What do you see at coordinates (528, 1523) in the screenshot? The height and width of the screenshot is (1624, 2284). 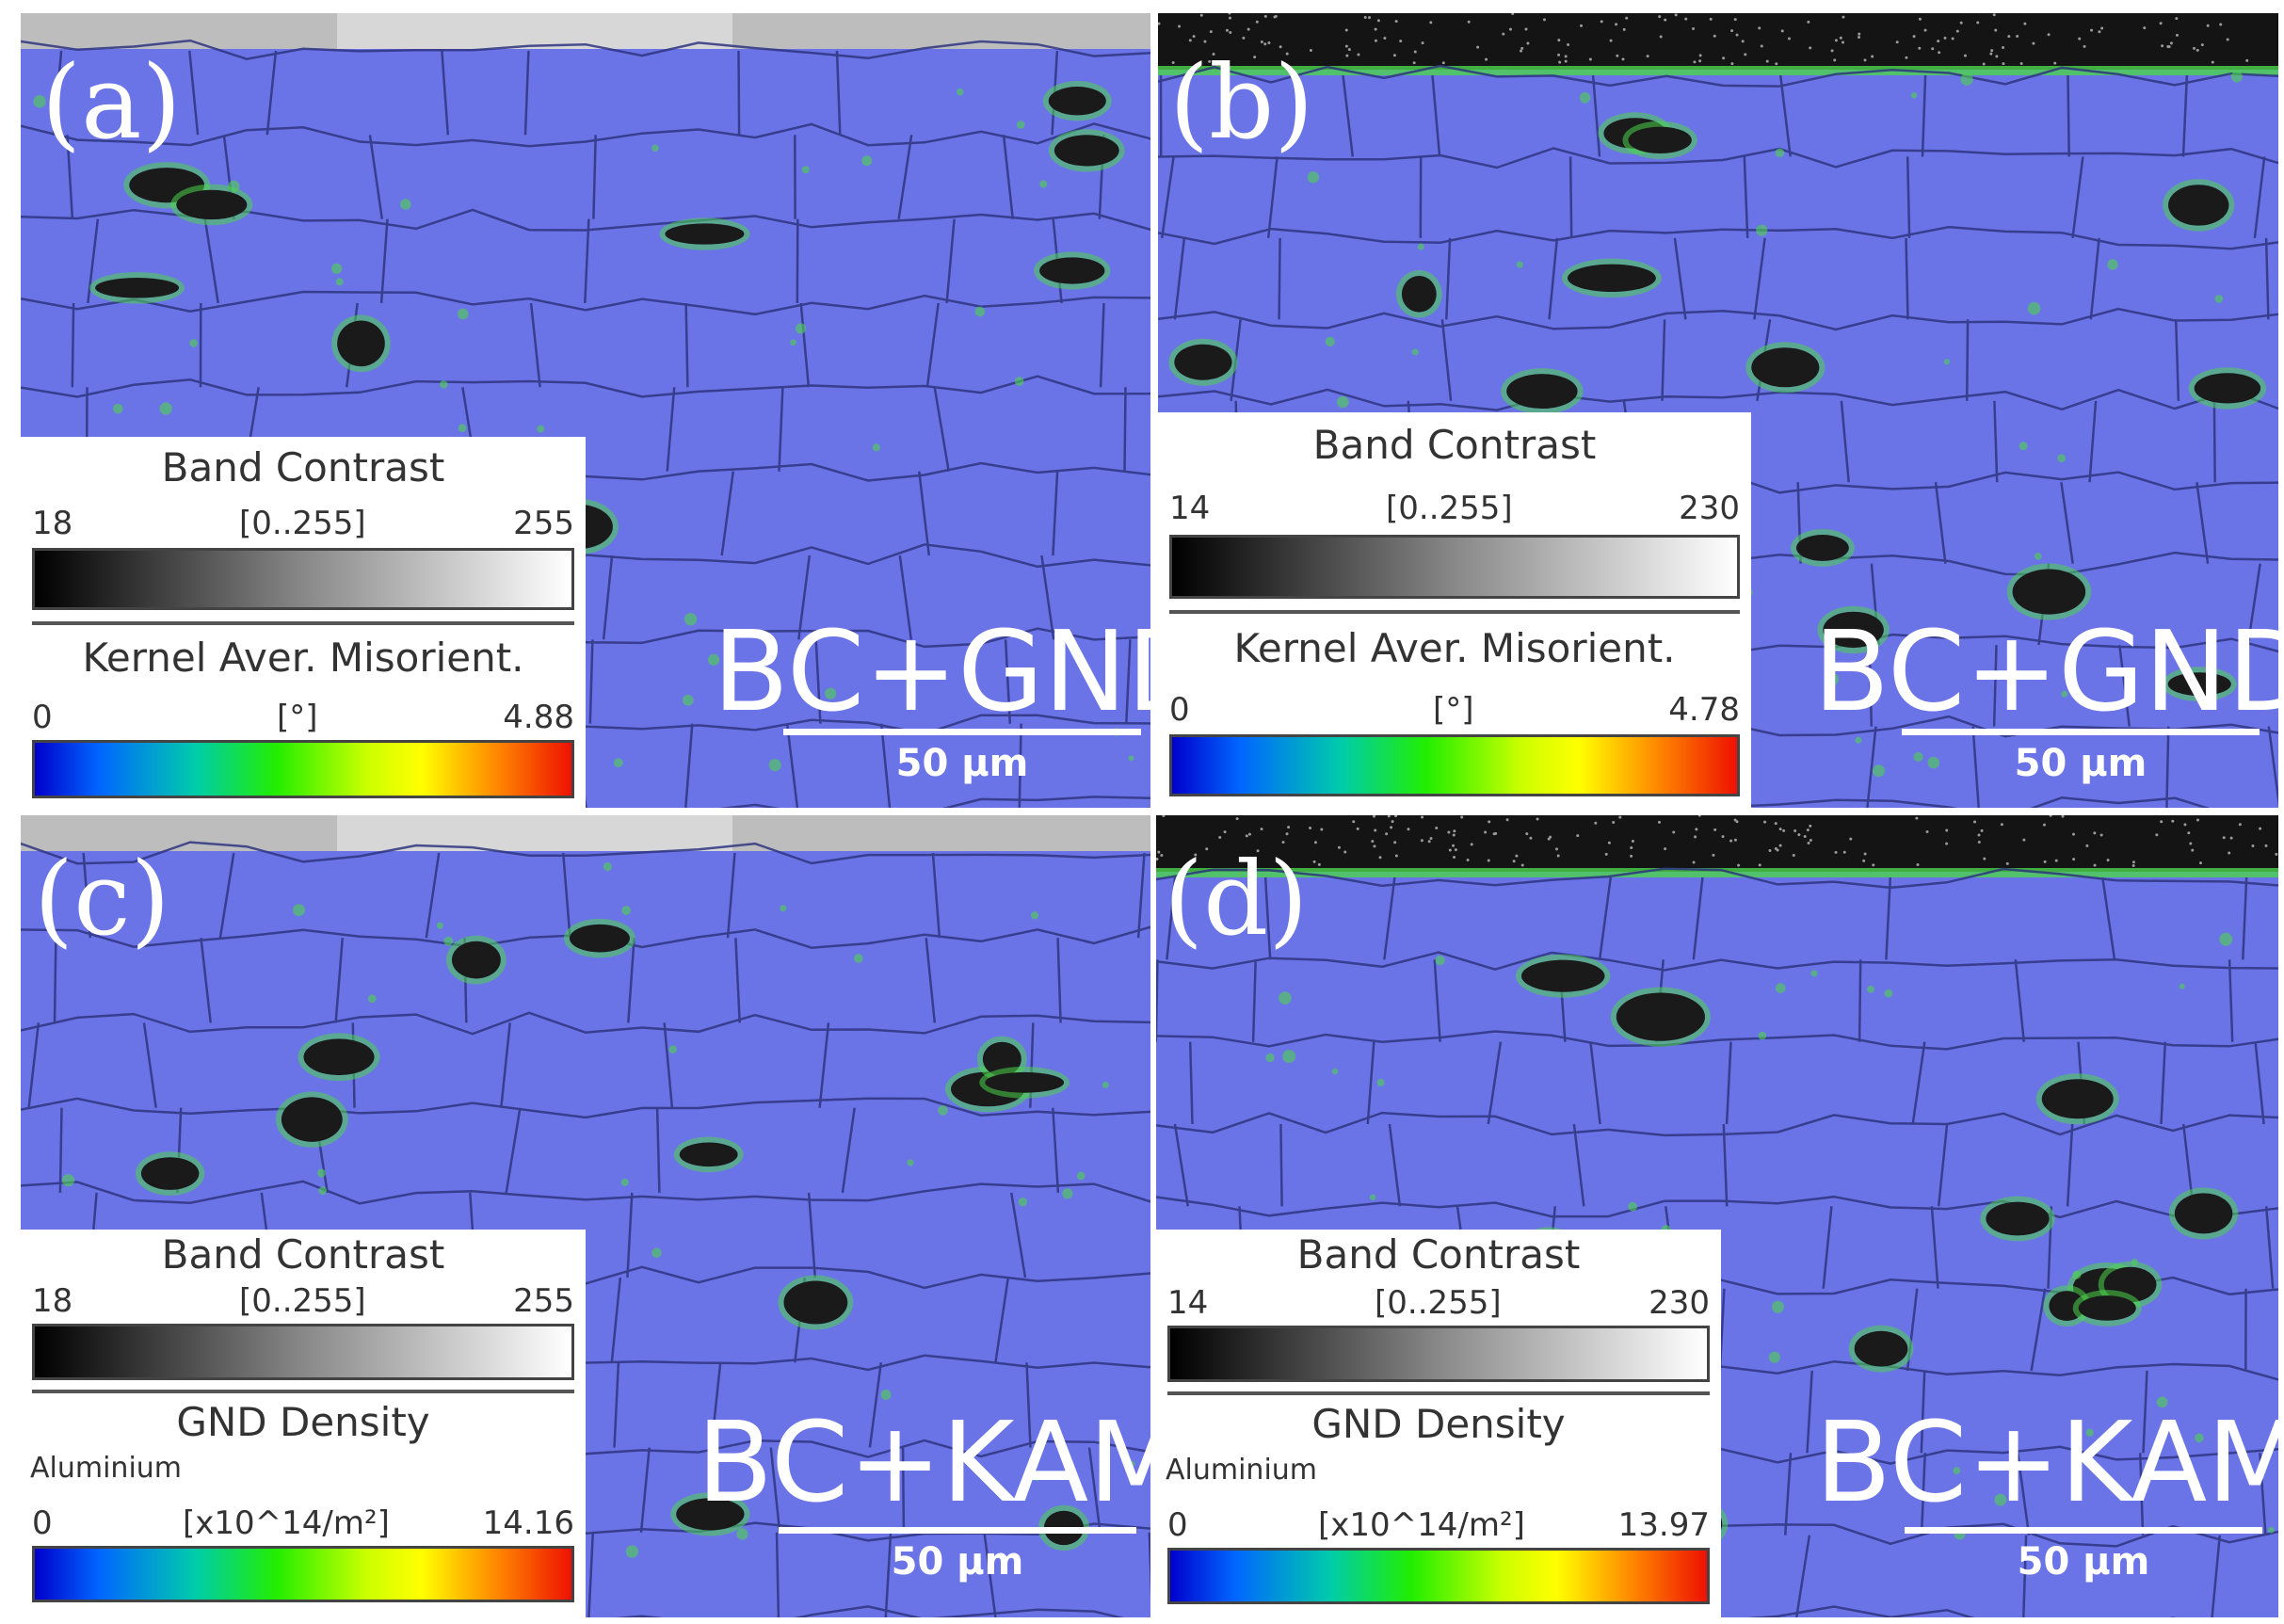 I see `gnd-max: 14.16` at bounding box center [528, 1523].